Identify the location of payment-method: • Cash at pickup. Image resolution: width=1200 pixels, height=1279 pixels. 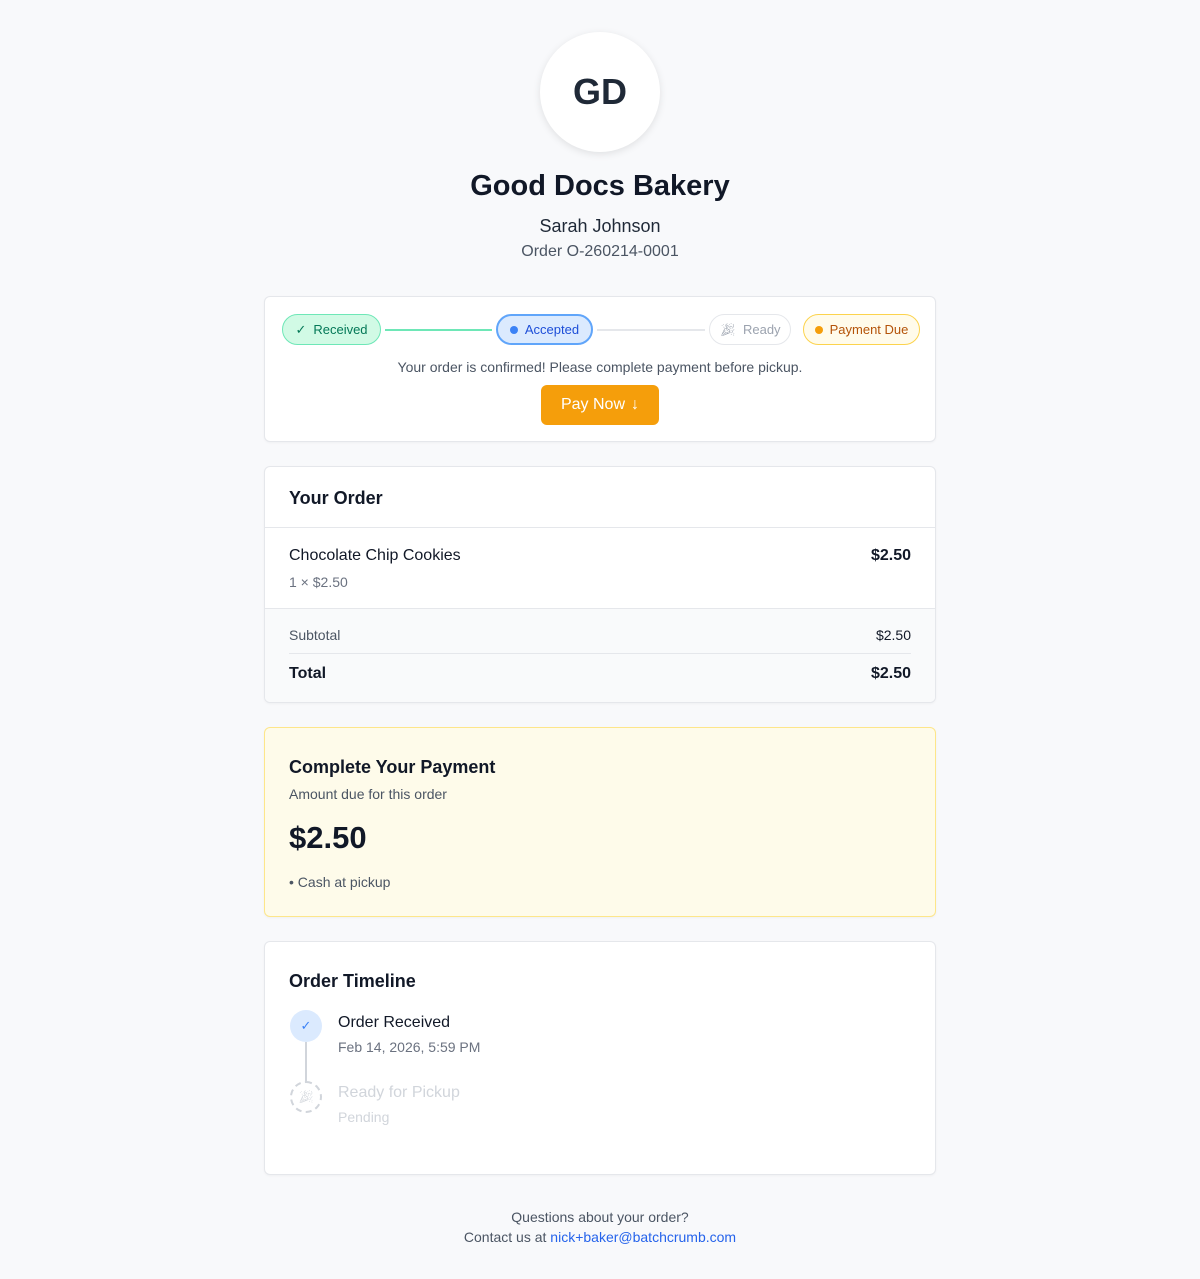
(340, 882).